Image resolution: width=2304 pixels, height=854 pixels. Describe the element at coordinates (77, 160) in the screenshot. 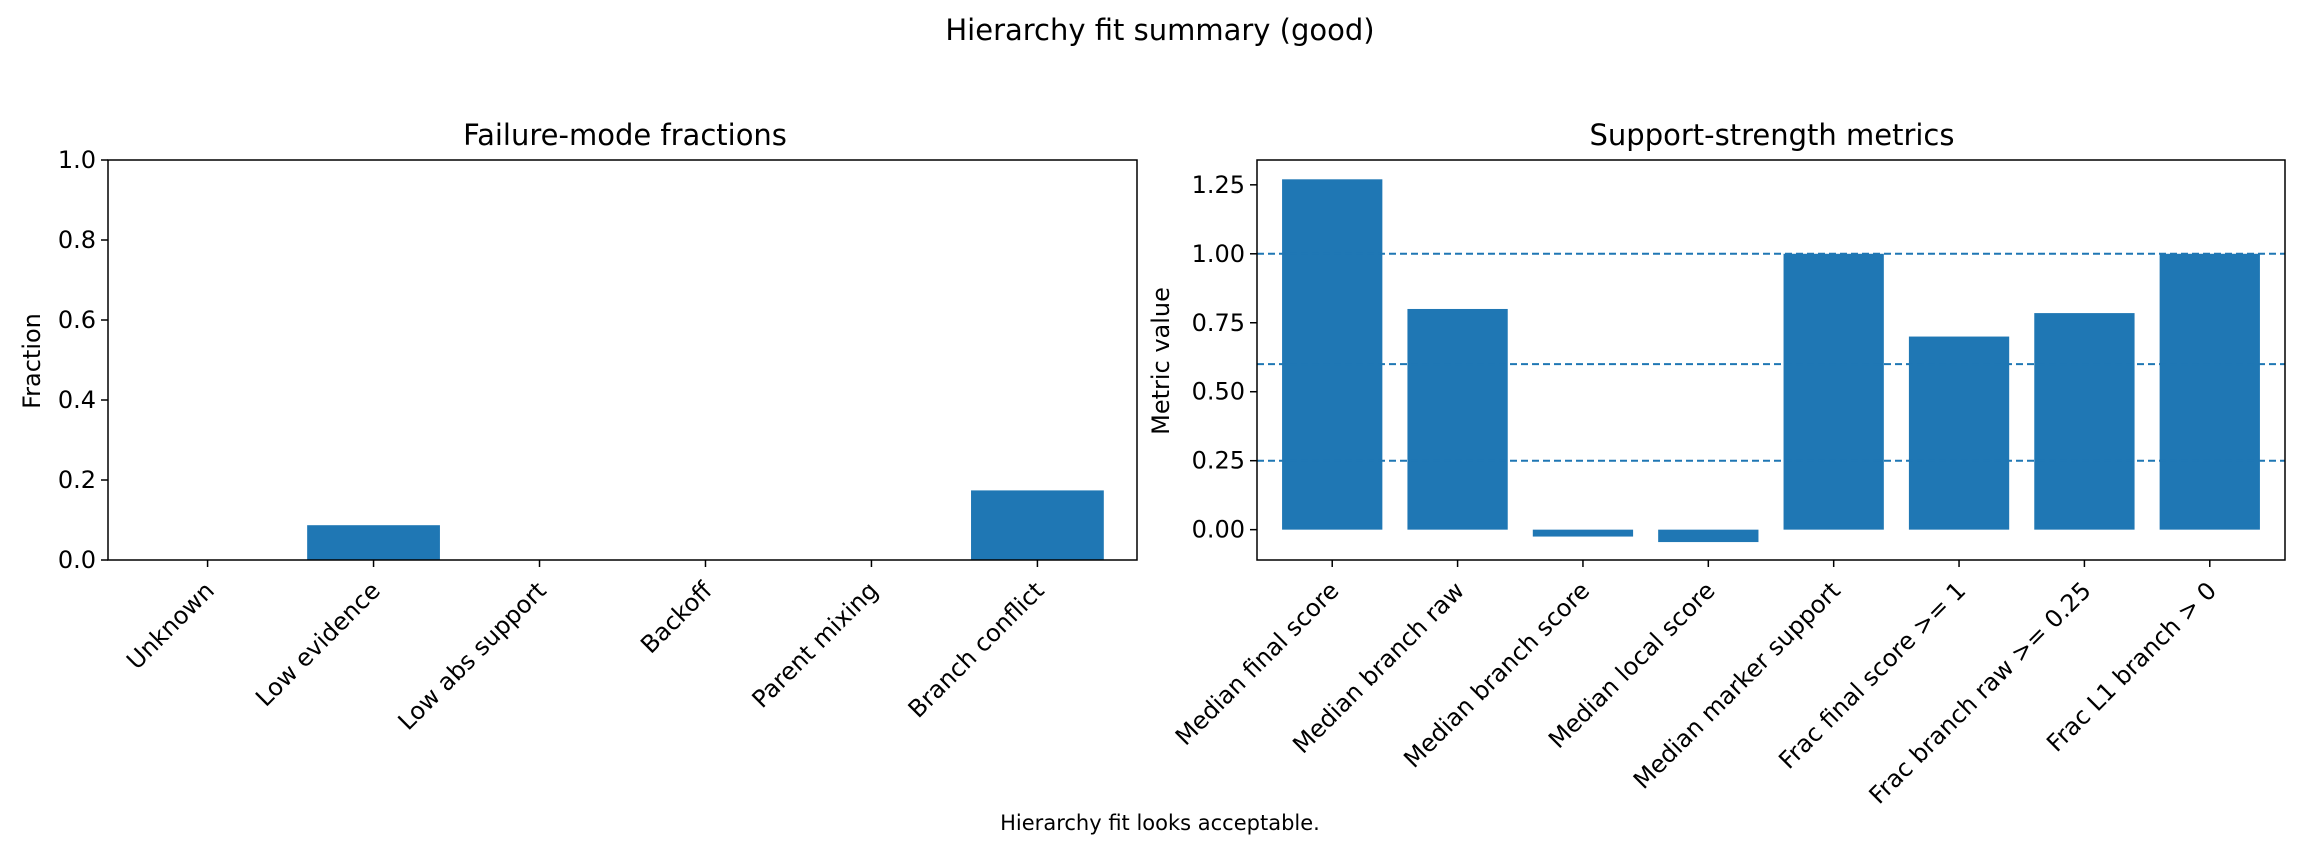

I see `failure-mode-ytick-label: 1.0` at that location.